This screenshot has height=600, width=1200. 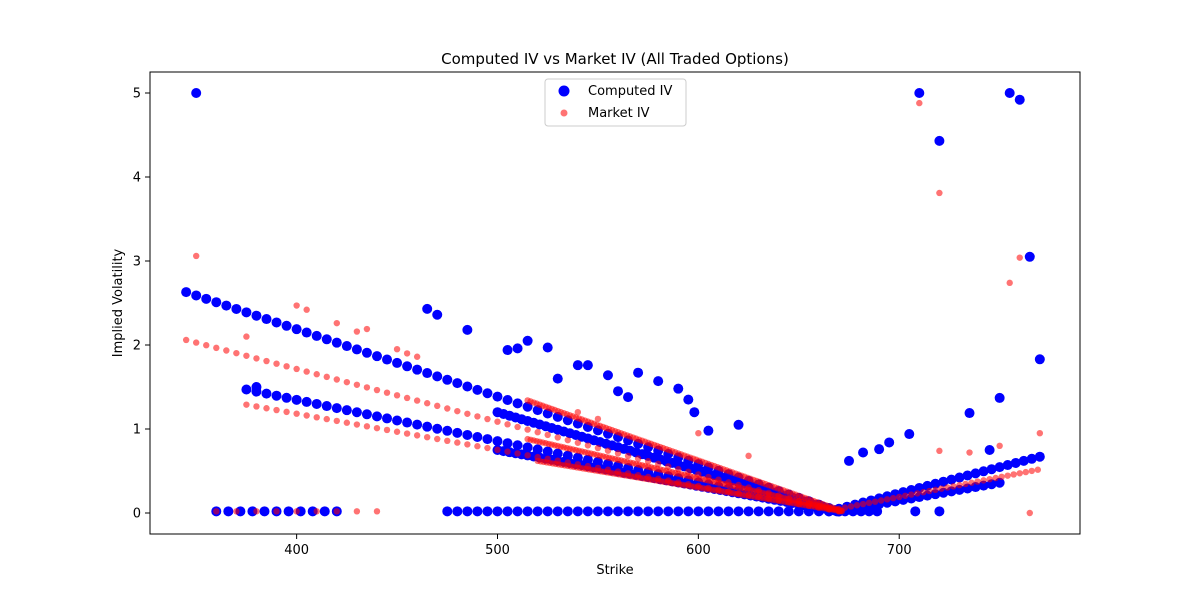 What do you see at coordinates (141, 304) in the screenshot?
I see `y-axis: 0 1 2 3 4 5` at bounding box center [141, 304].